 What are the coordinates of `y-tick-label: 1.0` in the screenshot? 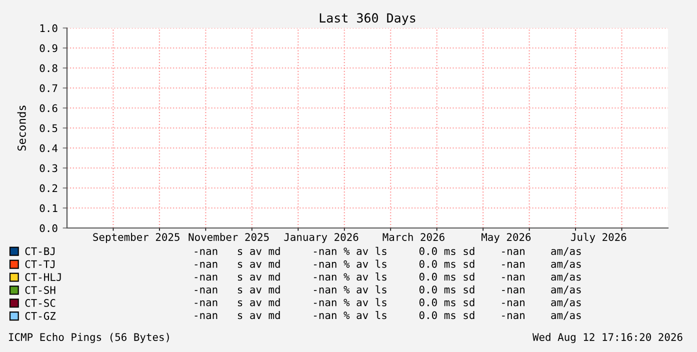 It's located at (49, 28).